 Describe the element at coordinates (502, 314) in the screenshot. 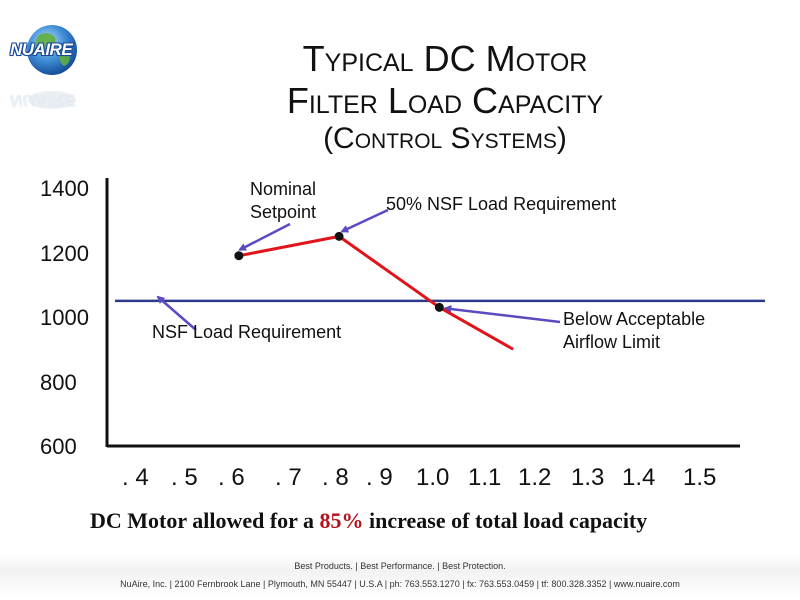

I see `arrow-airflow-limit` at that location.